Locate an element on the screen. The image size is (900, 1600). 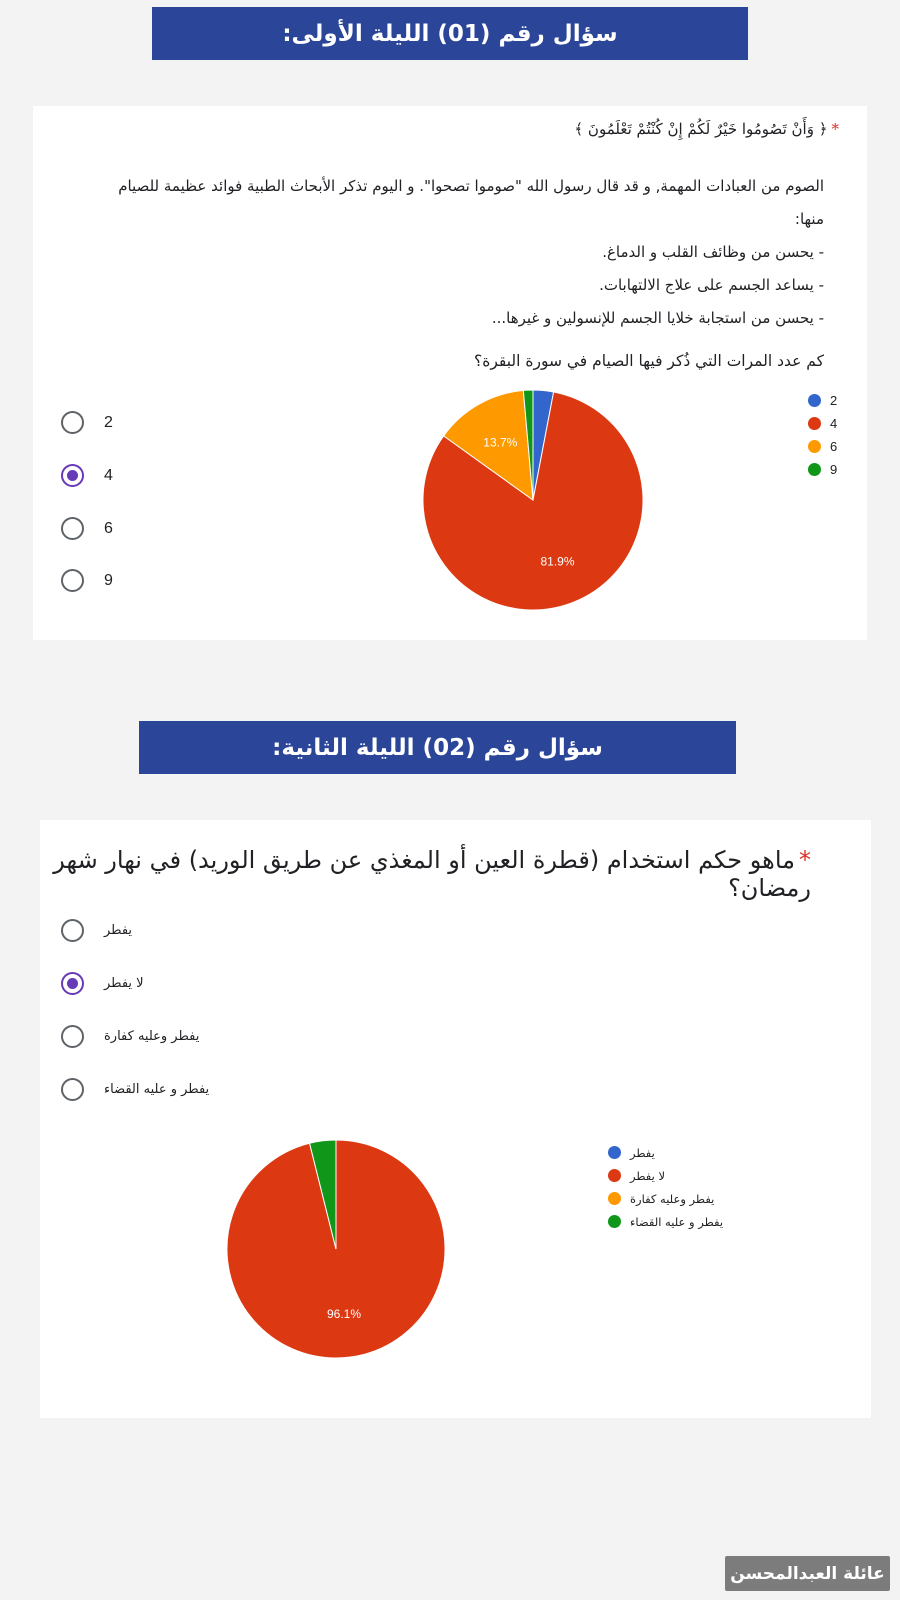
legend-item: 2 is located at coordinates (822, 400).